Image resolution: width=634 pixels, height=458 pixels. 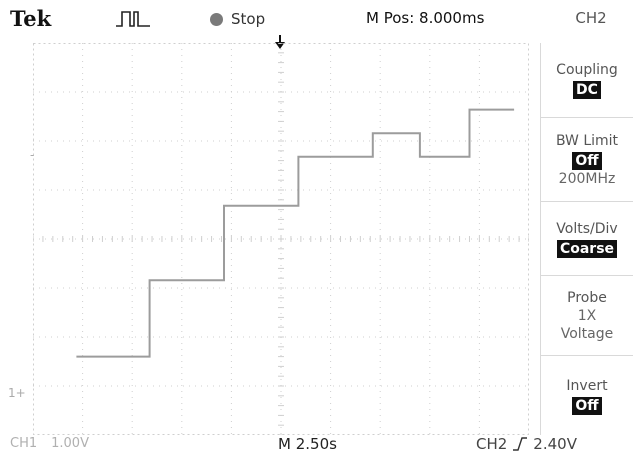 What do you see at coordinates (587, 385) in the screenshot?
I see `invert-label: Invert` at bounding box center [587, 385].